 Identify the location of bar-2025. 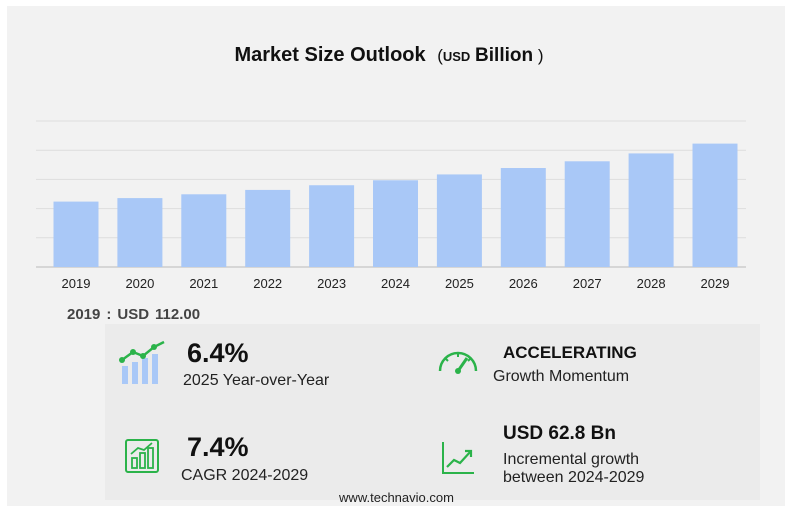
(459, 220).